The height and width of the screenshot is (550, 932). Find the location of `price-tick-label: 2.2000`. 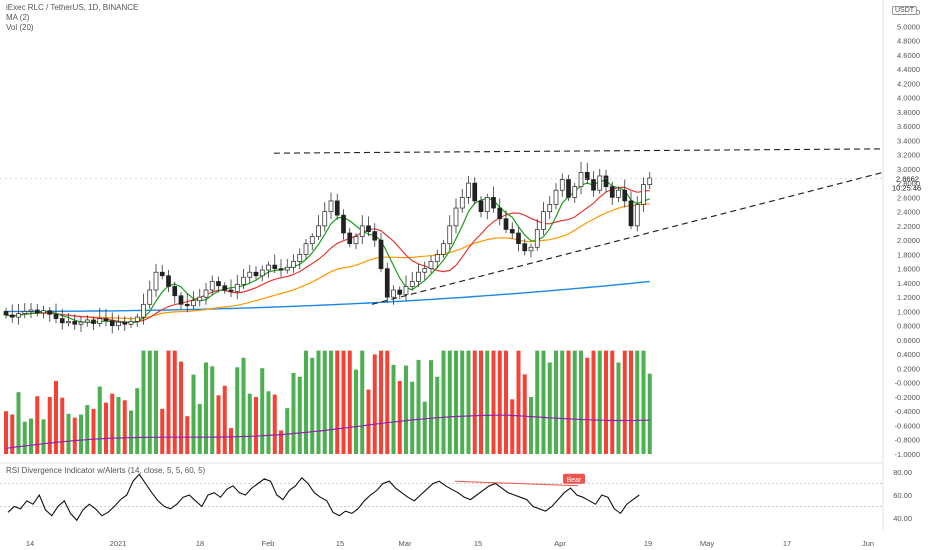

price-tick-label: 2.2000 is located at coordinates (908, 226).